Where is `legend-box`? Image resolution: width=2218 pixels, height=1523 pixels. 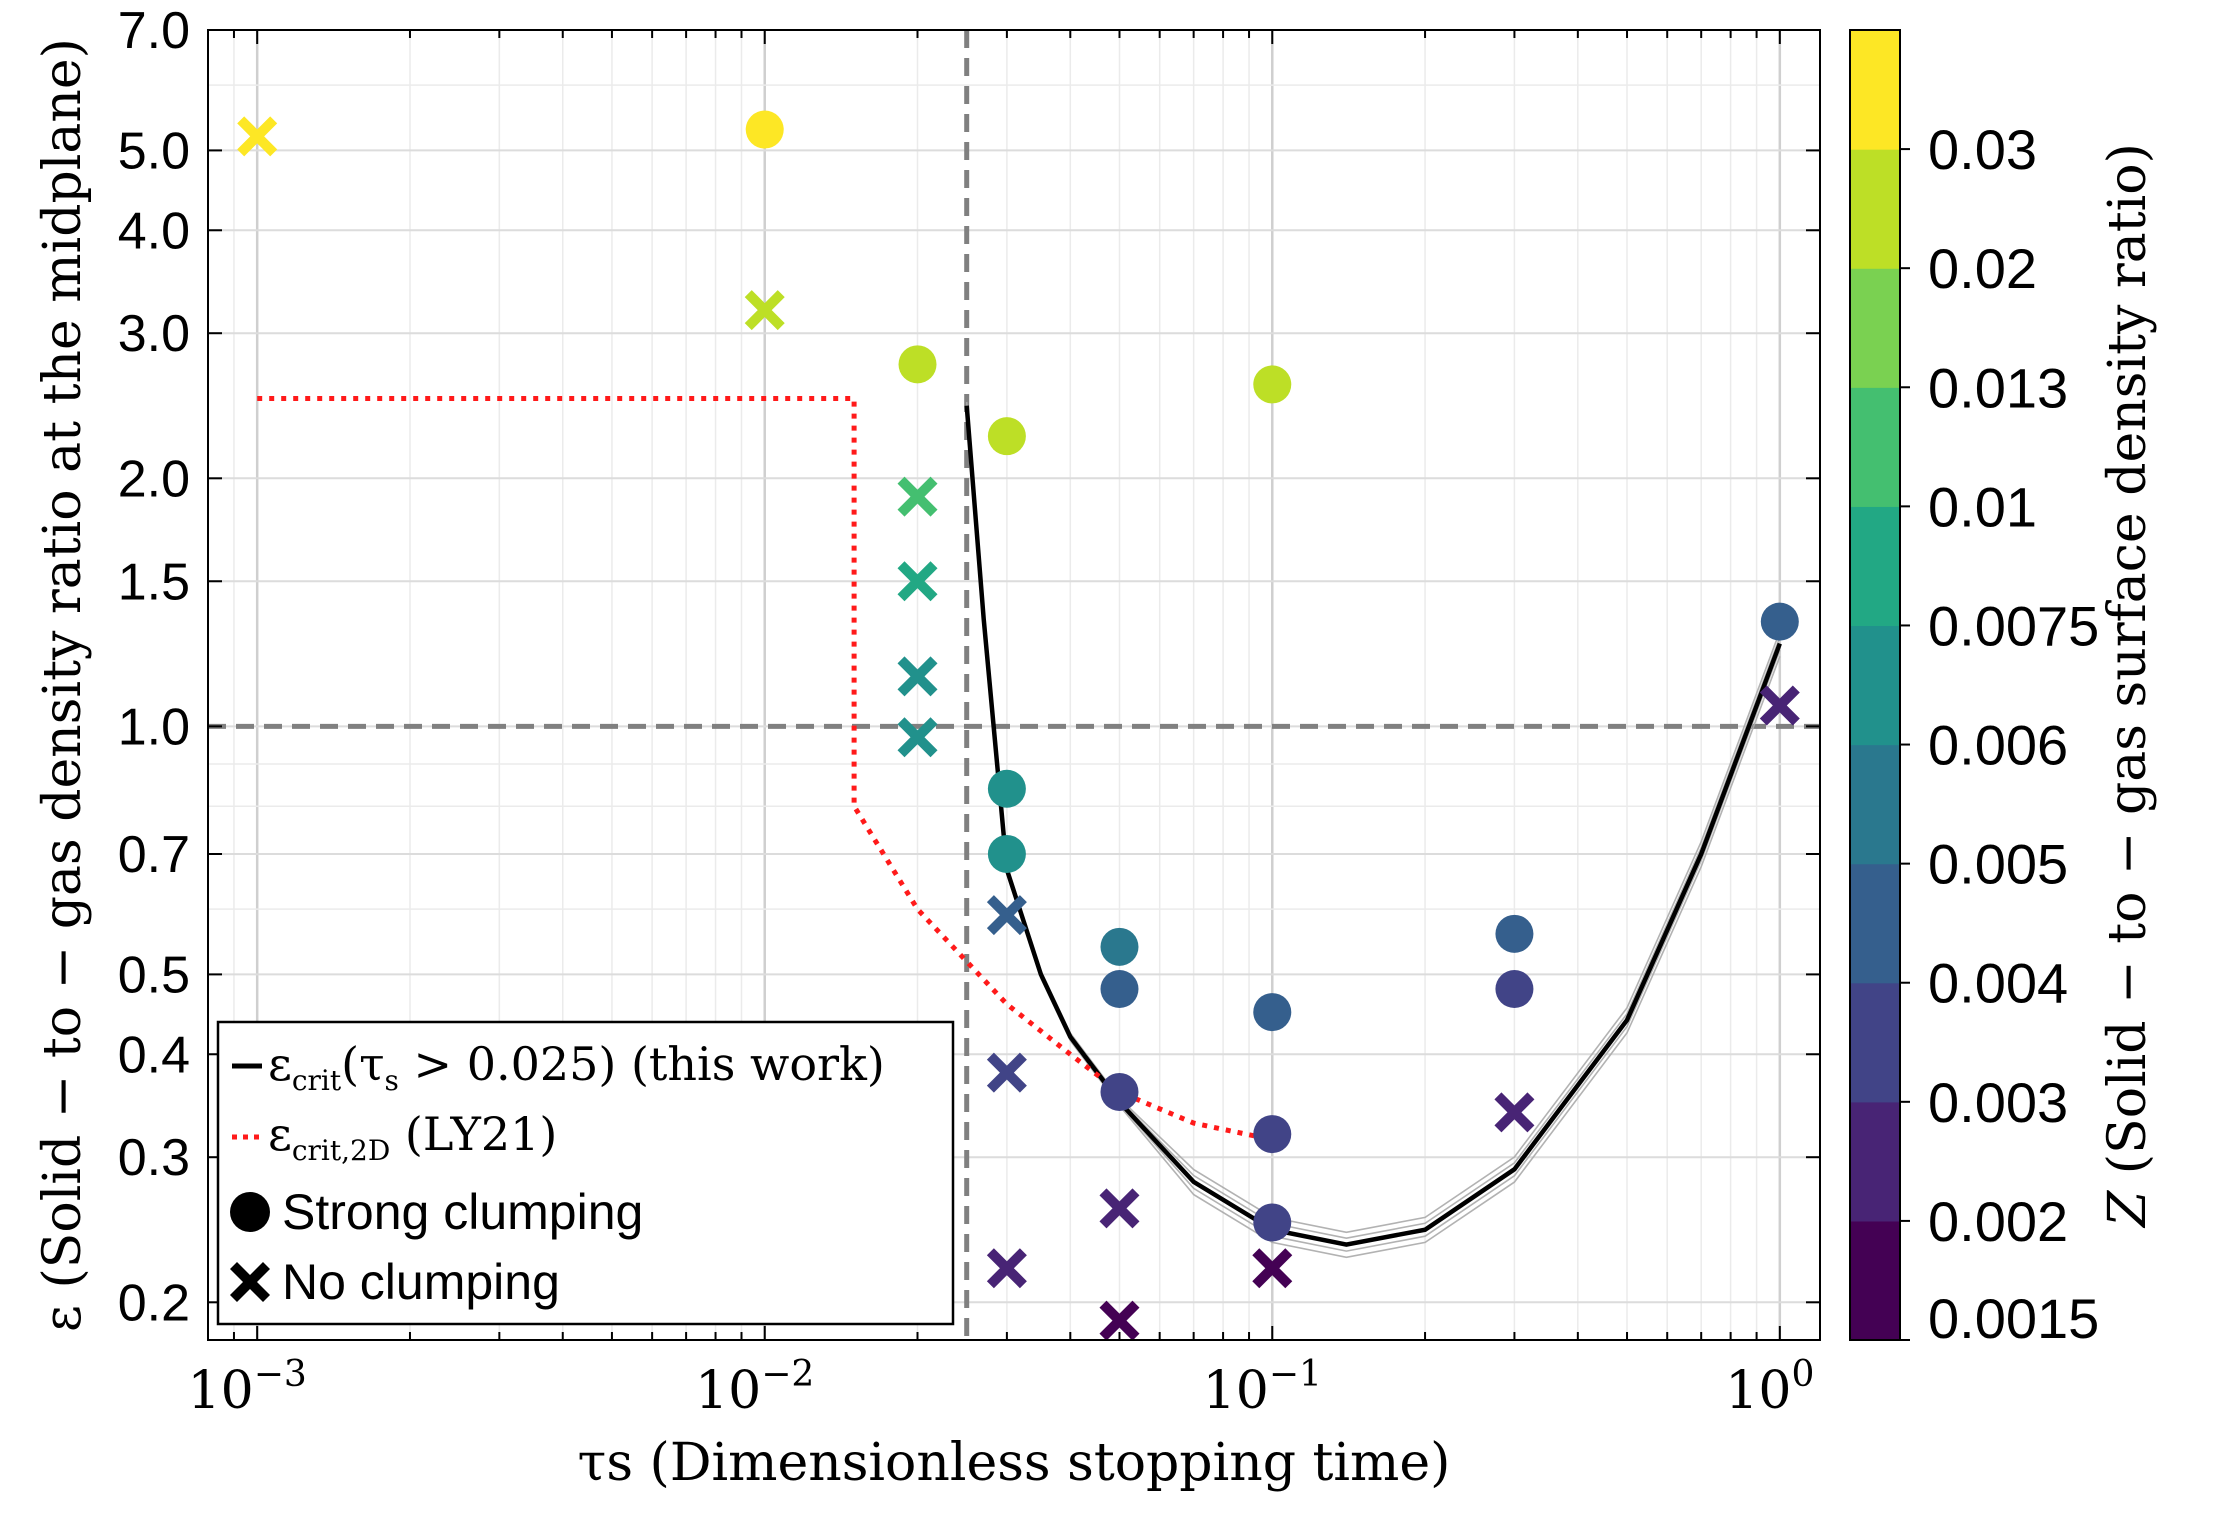 legend-box is located at coordinates (585, 1173).